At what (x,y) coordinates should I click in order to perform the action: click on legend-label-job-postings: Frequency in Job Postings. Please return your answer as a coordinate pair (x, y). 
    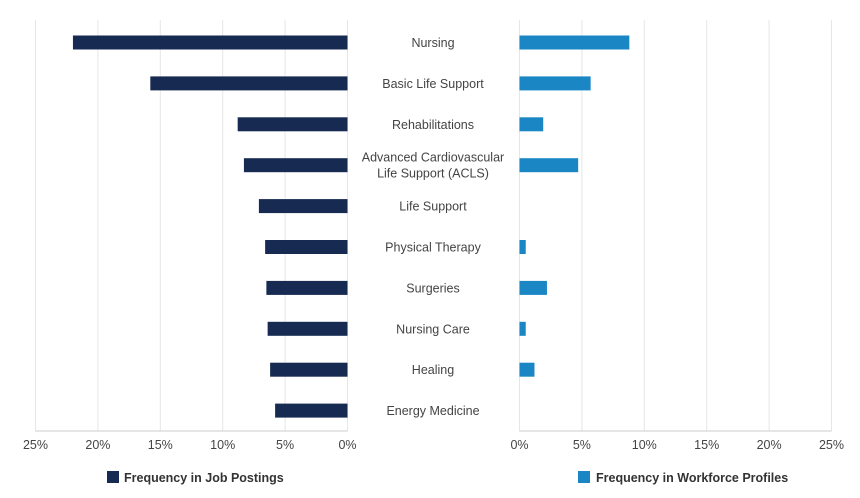
    Looking at the image, I should click on (204, 478).